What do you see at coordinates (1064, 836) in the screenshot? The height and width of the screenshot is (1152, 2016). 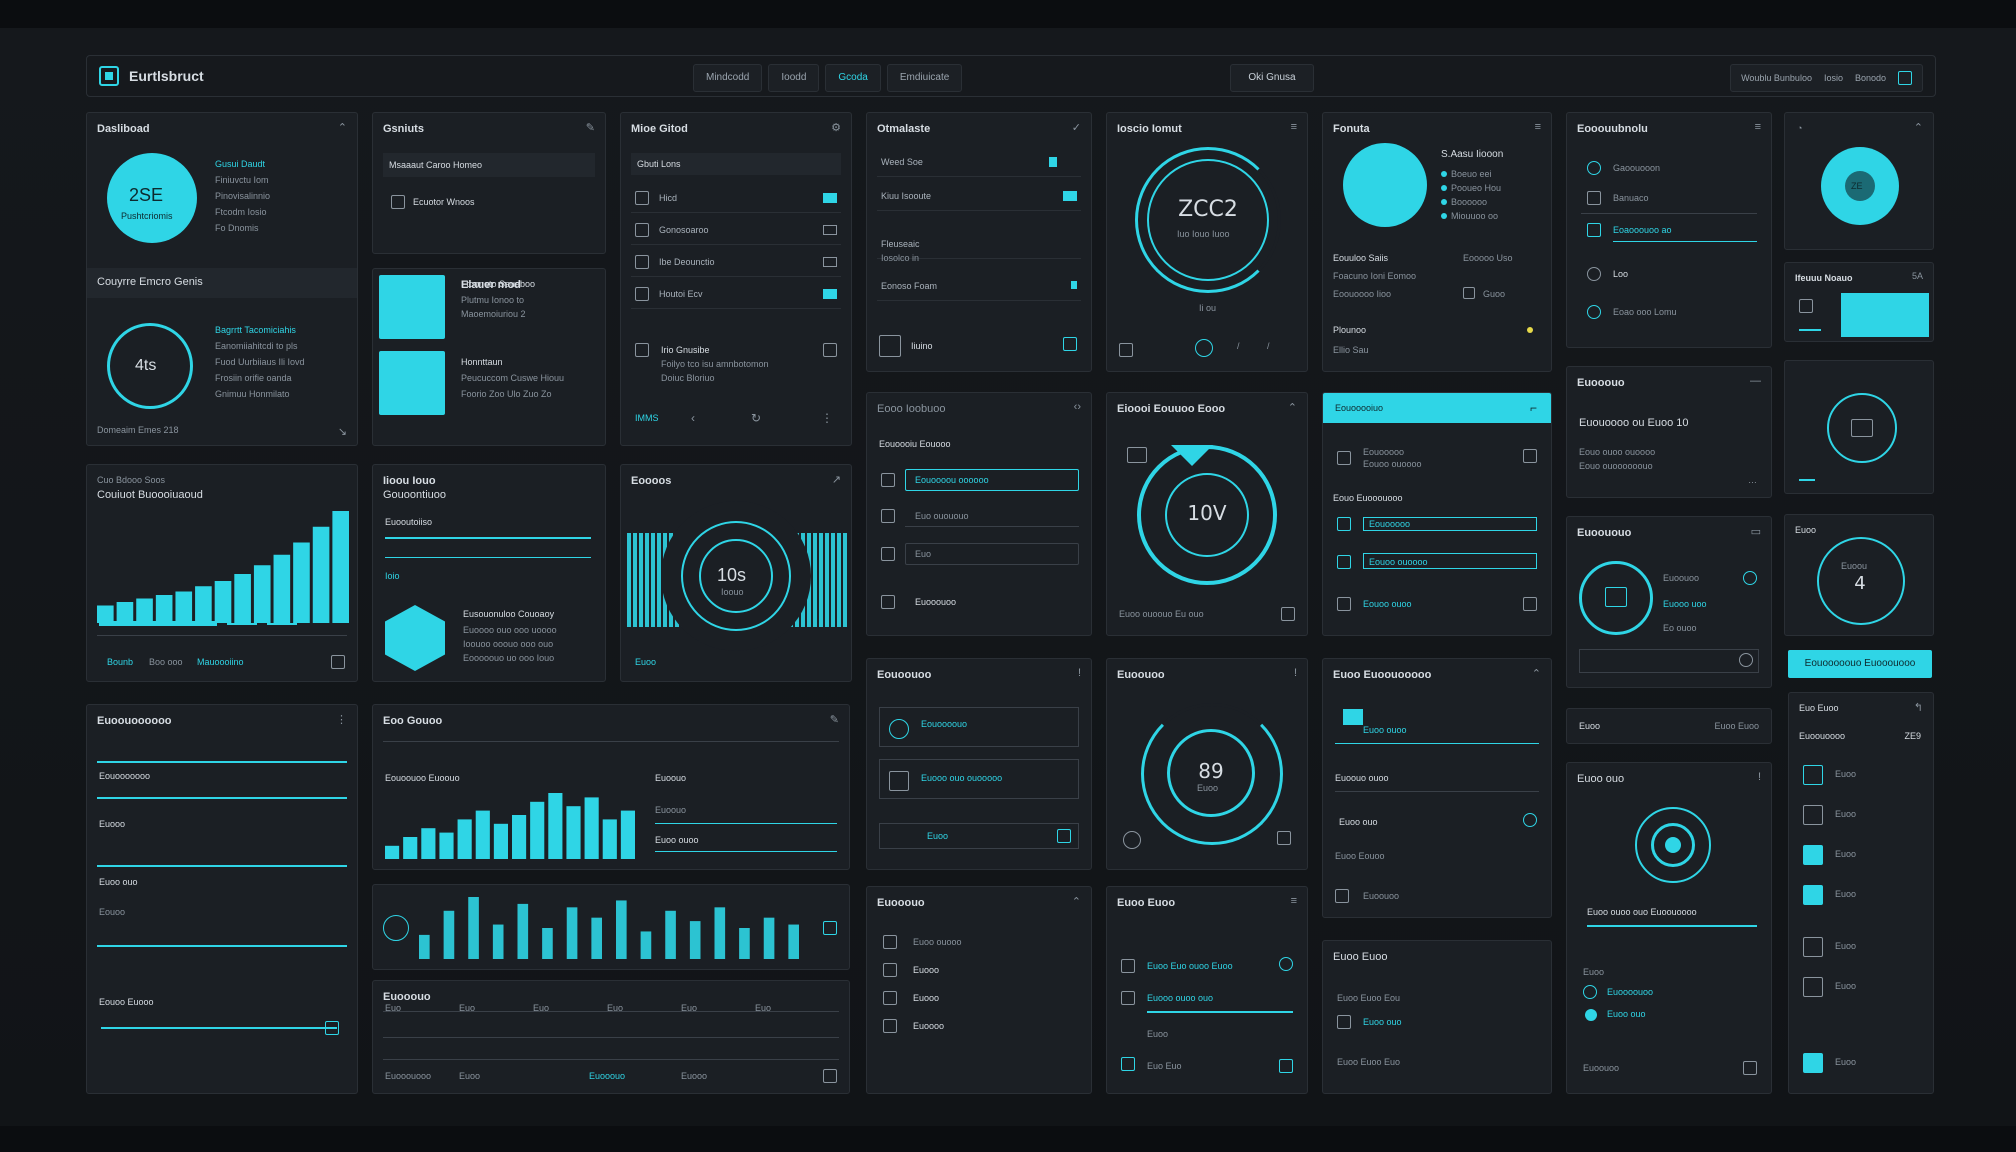 I see `action-bar-icon` at bounding box center [1064, 836].